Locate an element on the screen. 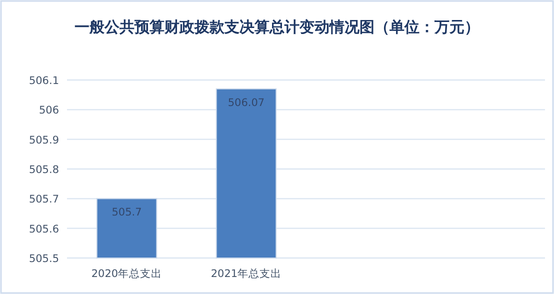 The height and width of the screenshot is (294, 554). y-tick-label: 505.5 is located at coordinates (43, 259).